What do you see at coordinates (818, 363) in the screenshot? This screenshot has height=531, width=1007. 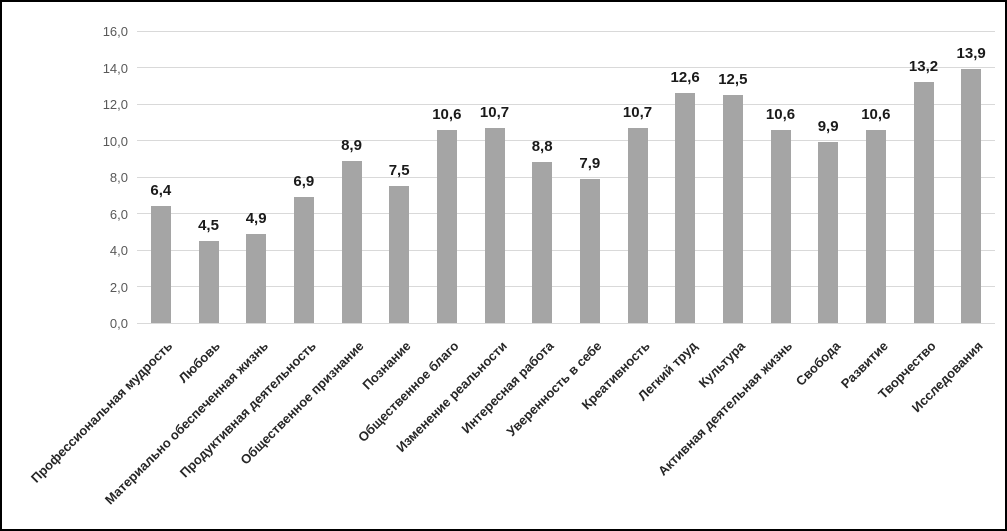 I see `x-axis-category-label: Свобода` at bounding box center [818, 363].